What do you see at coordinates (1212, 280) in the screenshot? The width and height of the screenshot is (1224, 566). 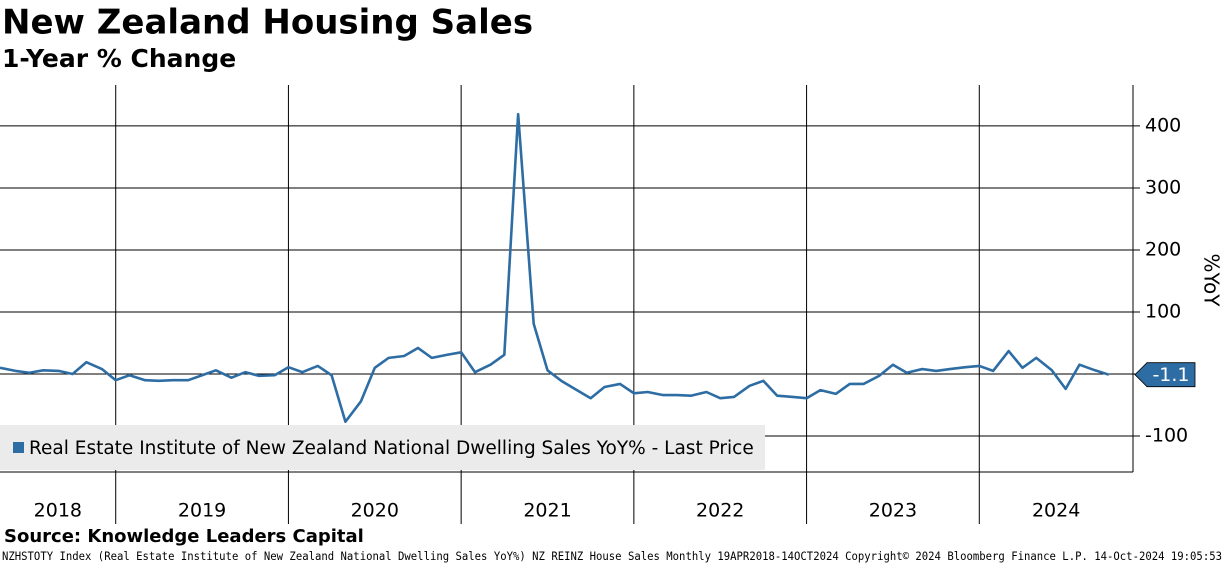 I see `y-axis-label: %YoY` at bounding box center [1212, 280].